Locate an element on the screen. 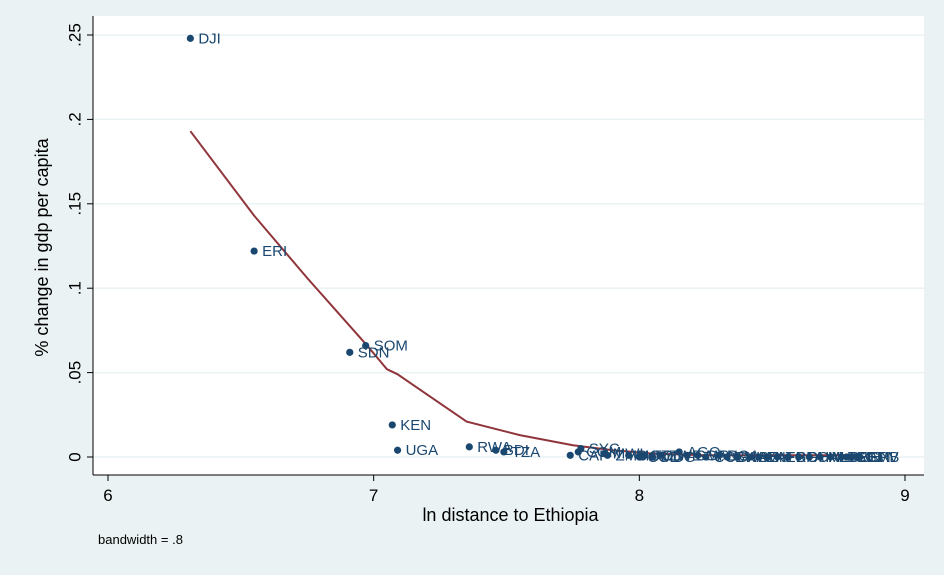  point-label: TZA is located at coordinates (526, 452).